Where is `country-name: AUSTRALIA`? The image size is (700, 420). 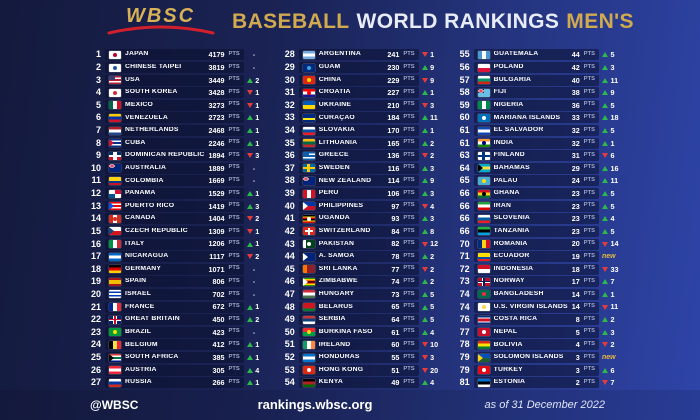
country-name: AUSTRALIA is located at coordinates (146, 167).